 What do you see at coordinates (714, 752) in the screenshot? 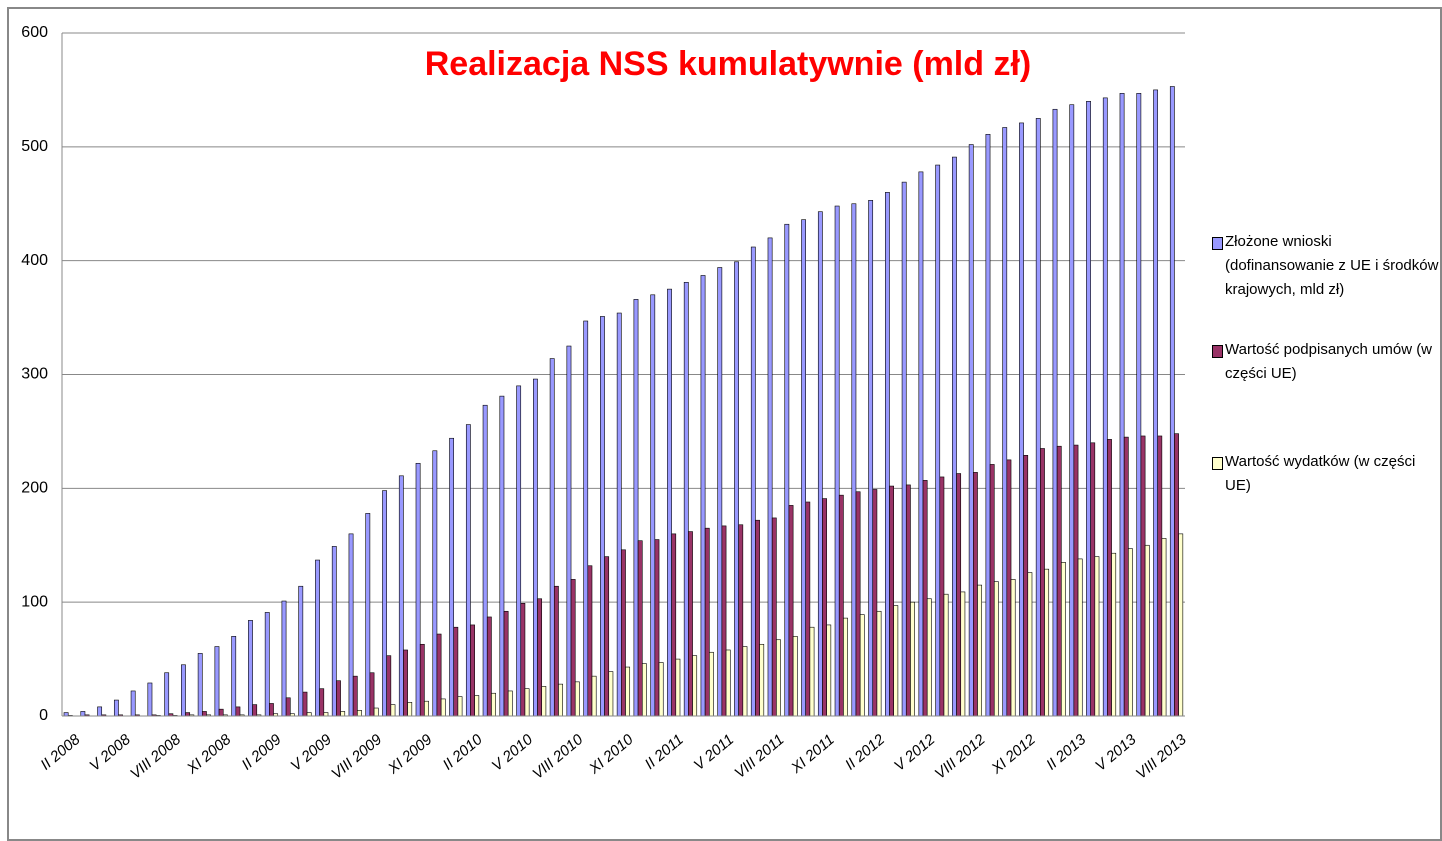
I see `x-tick-label: V 2011` at bounding box center [714, 752].